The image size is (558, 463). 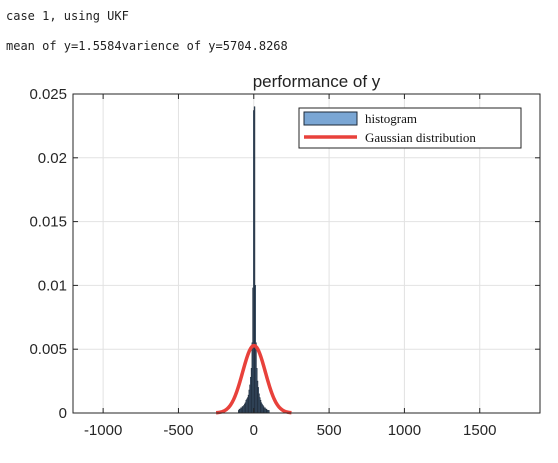 What do you see at coordinates (410, 128) in the screenshot?
I see `legend: histogram Gaussian distribution` at bounding box center [410, 128].